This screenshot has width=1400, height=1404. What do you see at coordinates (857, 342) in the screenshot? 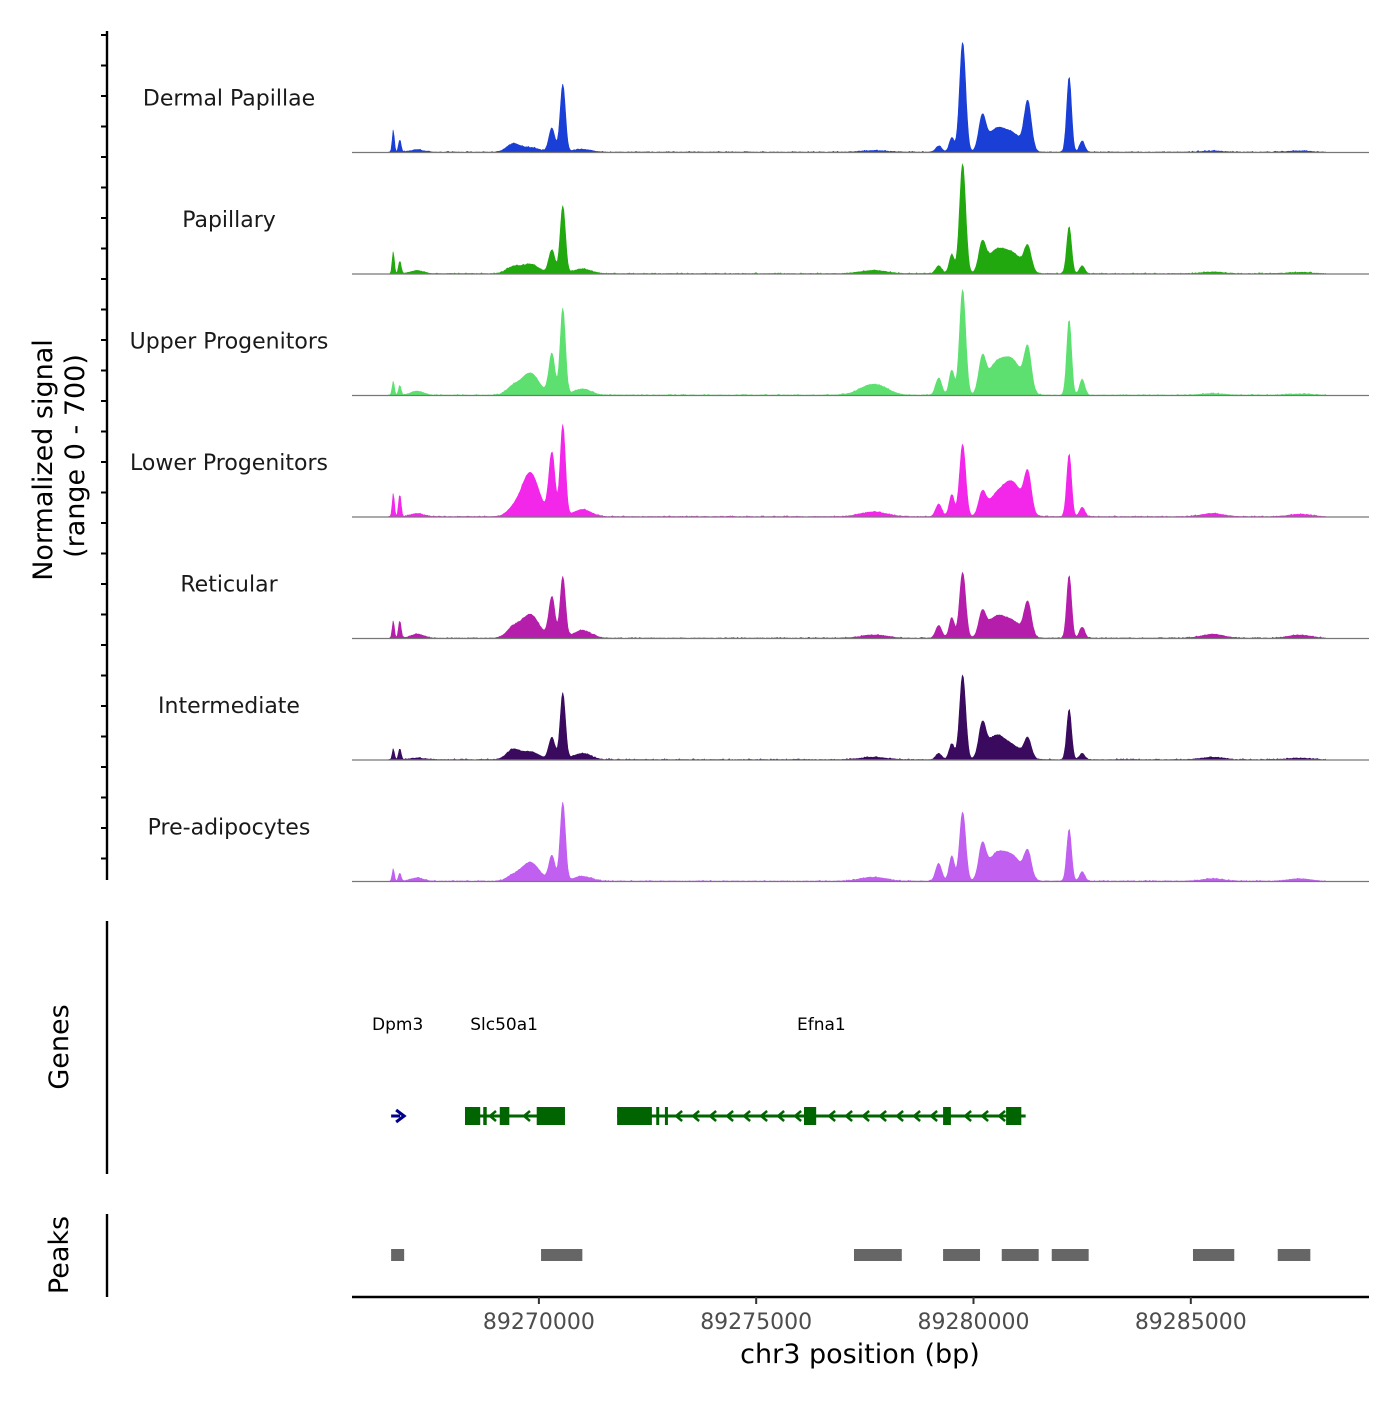
I see `coverage-area-upper-progenitors` at bounding box center [857, 342].